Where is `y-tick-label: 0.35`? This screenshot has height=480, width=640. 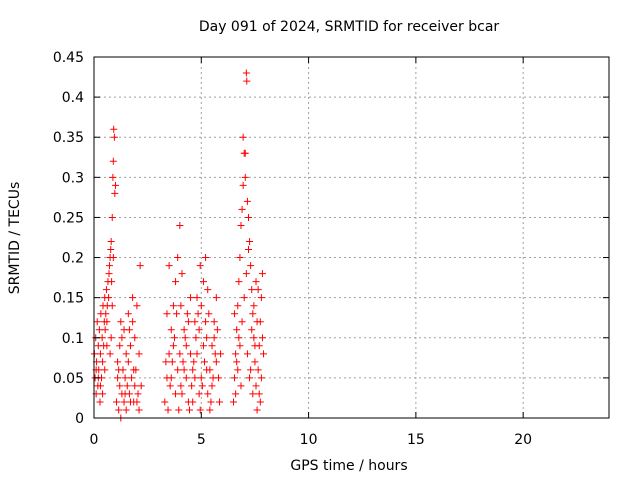 y-tick-label: 0.35 is located at coordinates (68, 138).